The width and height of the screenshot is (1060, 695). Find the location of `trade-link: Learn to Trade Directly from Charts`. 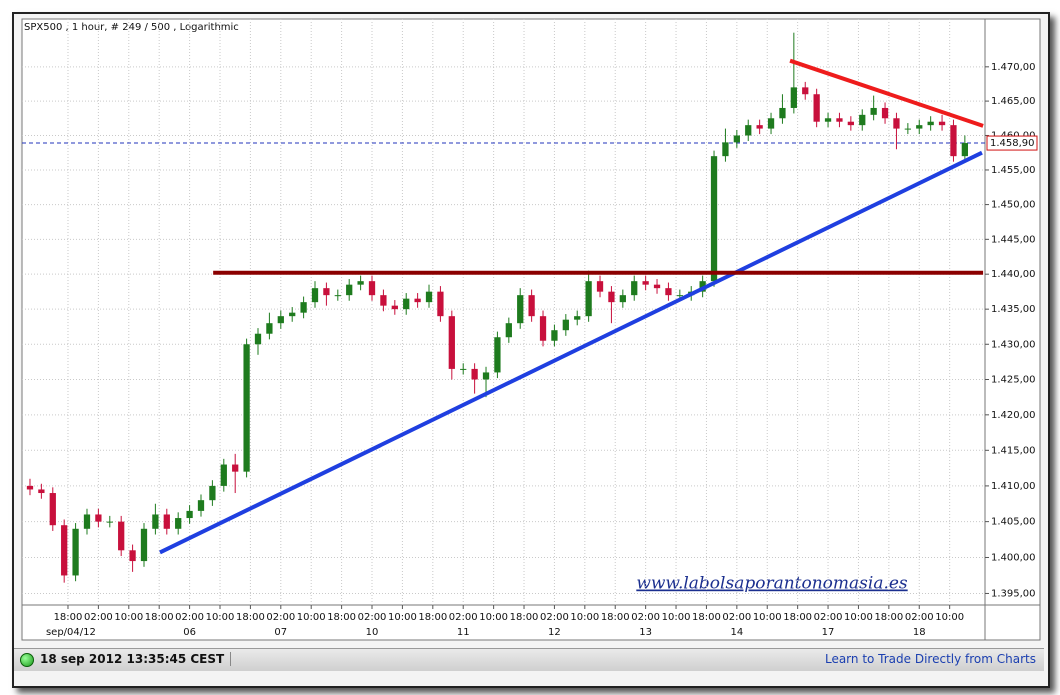

trade-link: Learn to Trade Directly from Charts is located at coordinates (930, 659).